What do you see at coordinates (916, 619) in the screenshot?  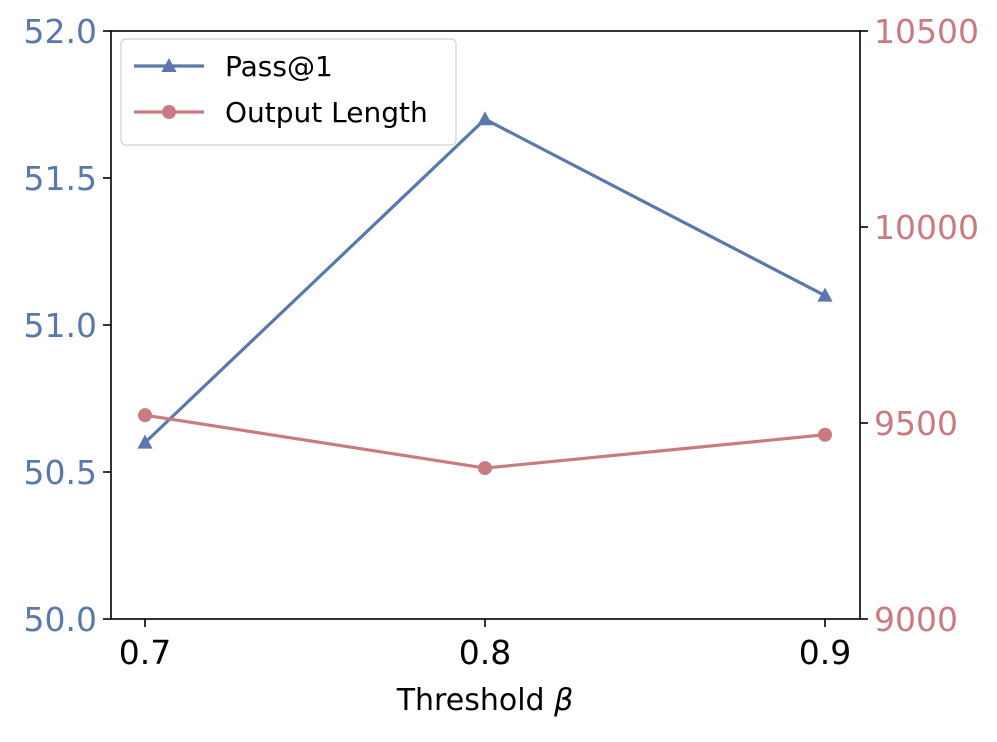 I see `y-right-tick-label: 9000` at bounding box center [916, 619].